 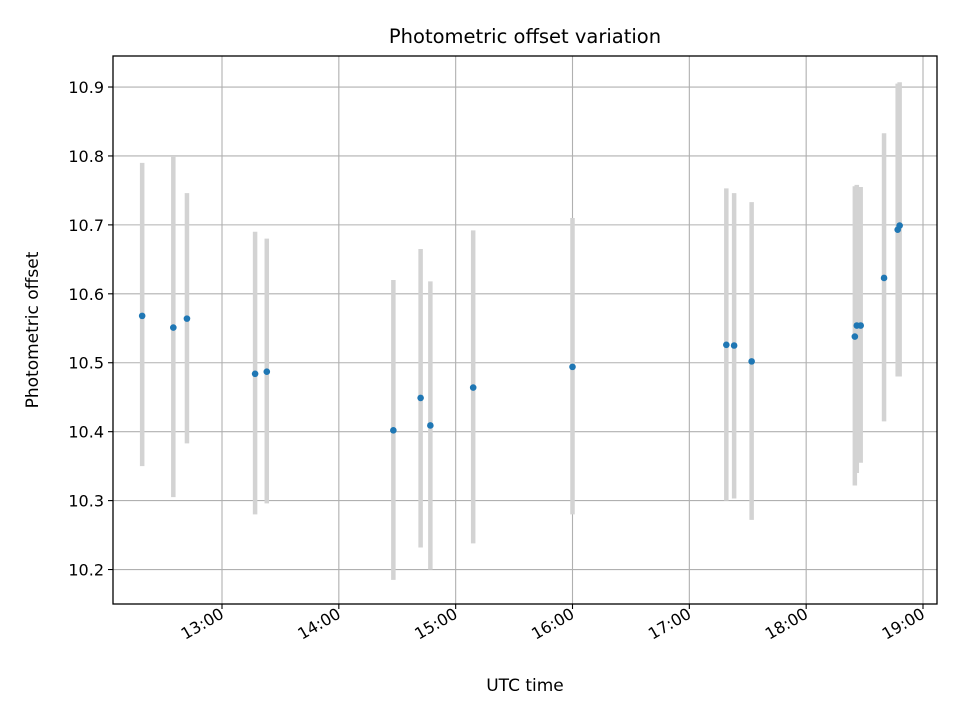 What do you see at coordinates (86, 225) in the screenshot?
I see `y-tick-label: 10.7` at bounding box center [86, 225].